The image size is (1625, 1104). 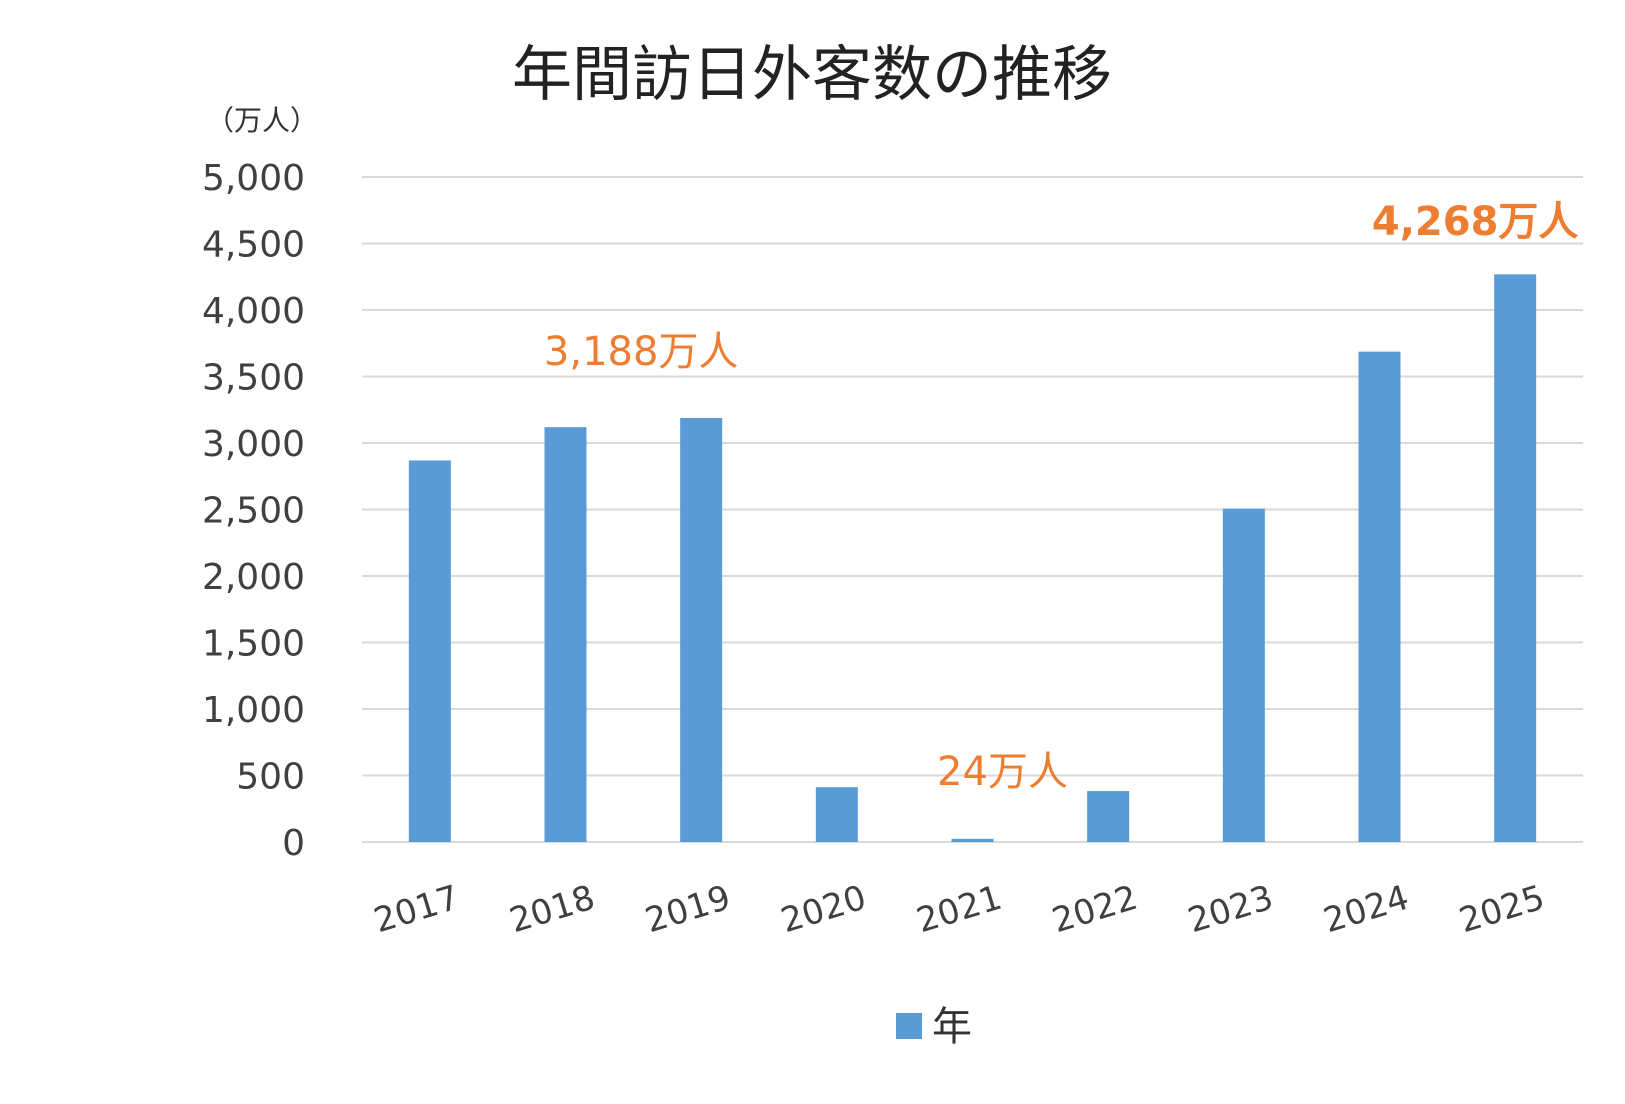 I want to click on y-tick-label: 2,000, so click(x=253, y=577).